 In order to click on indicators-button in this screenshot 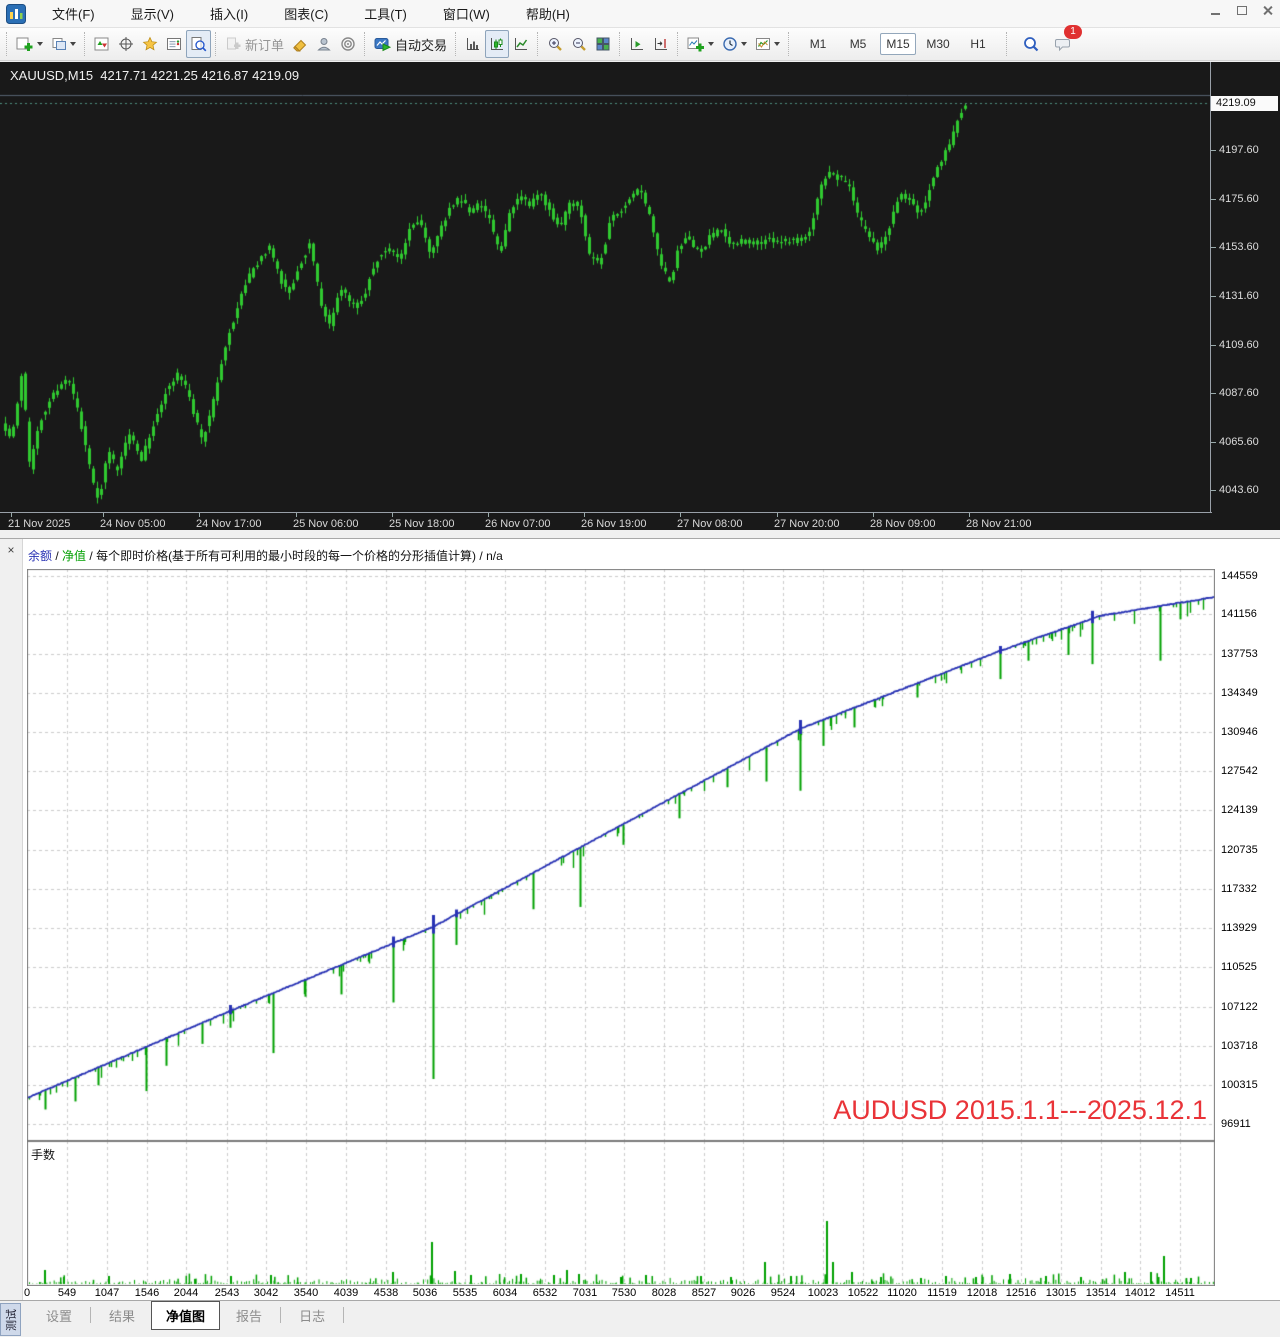, I will do `click(700, 44)`.